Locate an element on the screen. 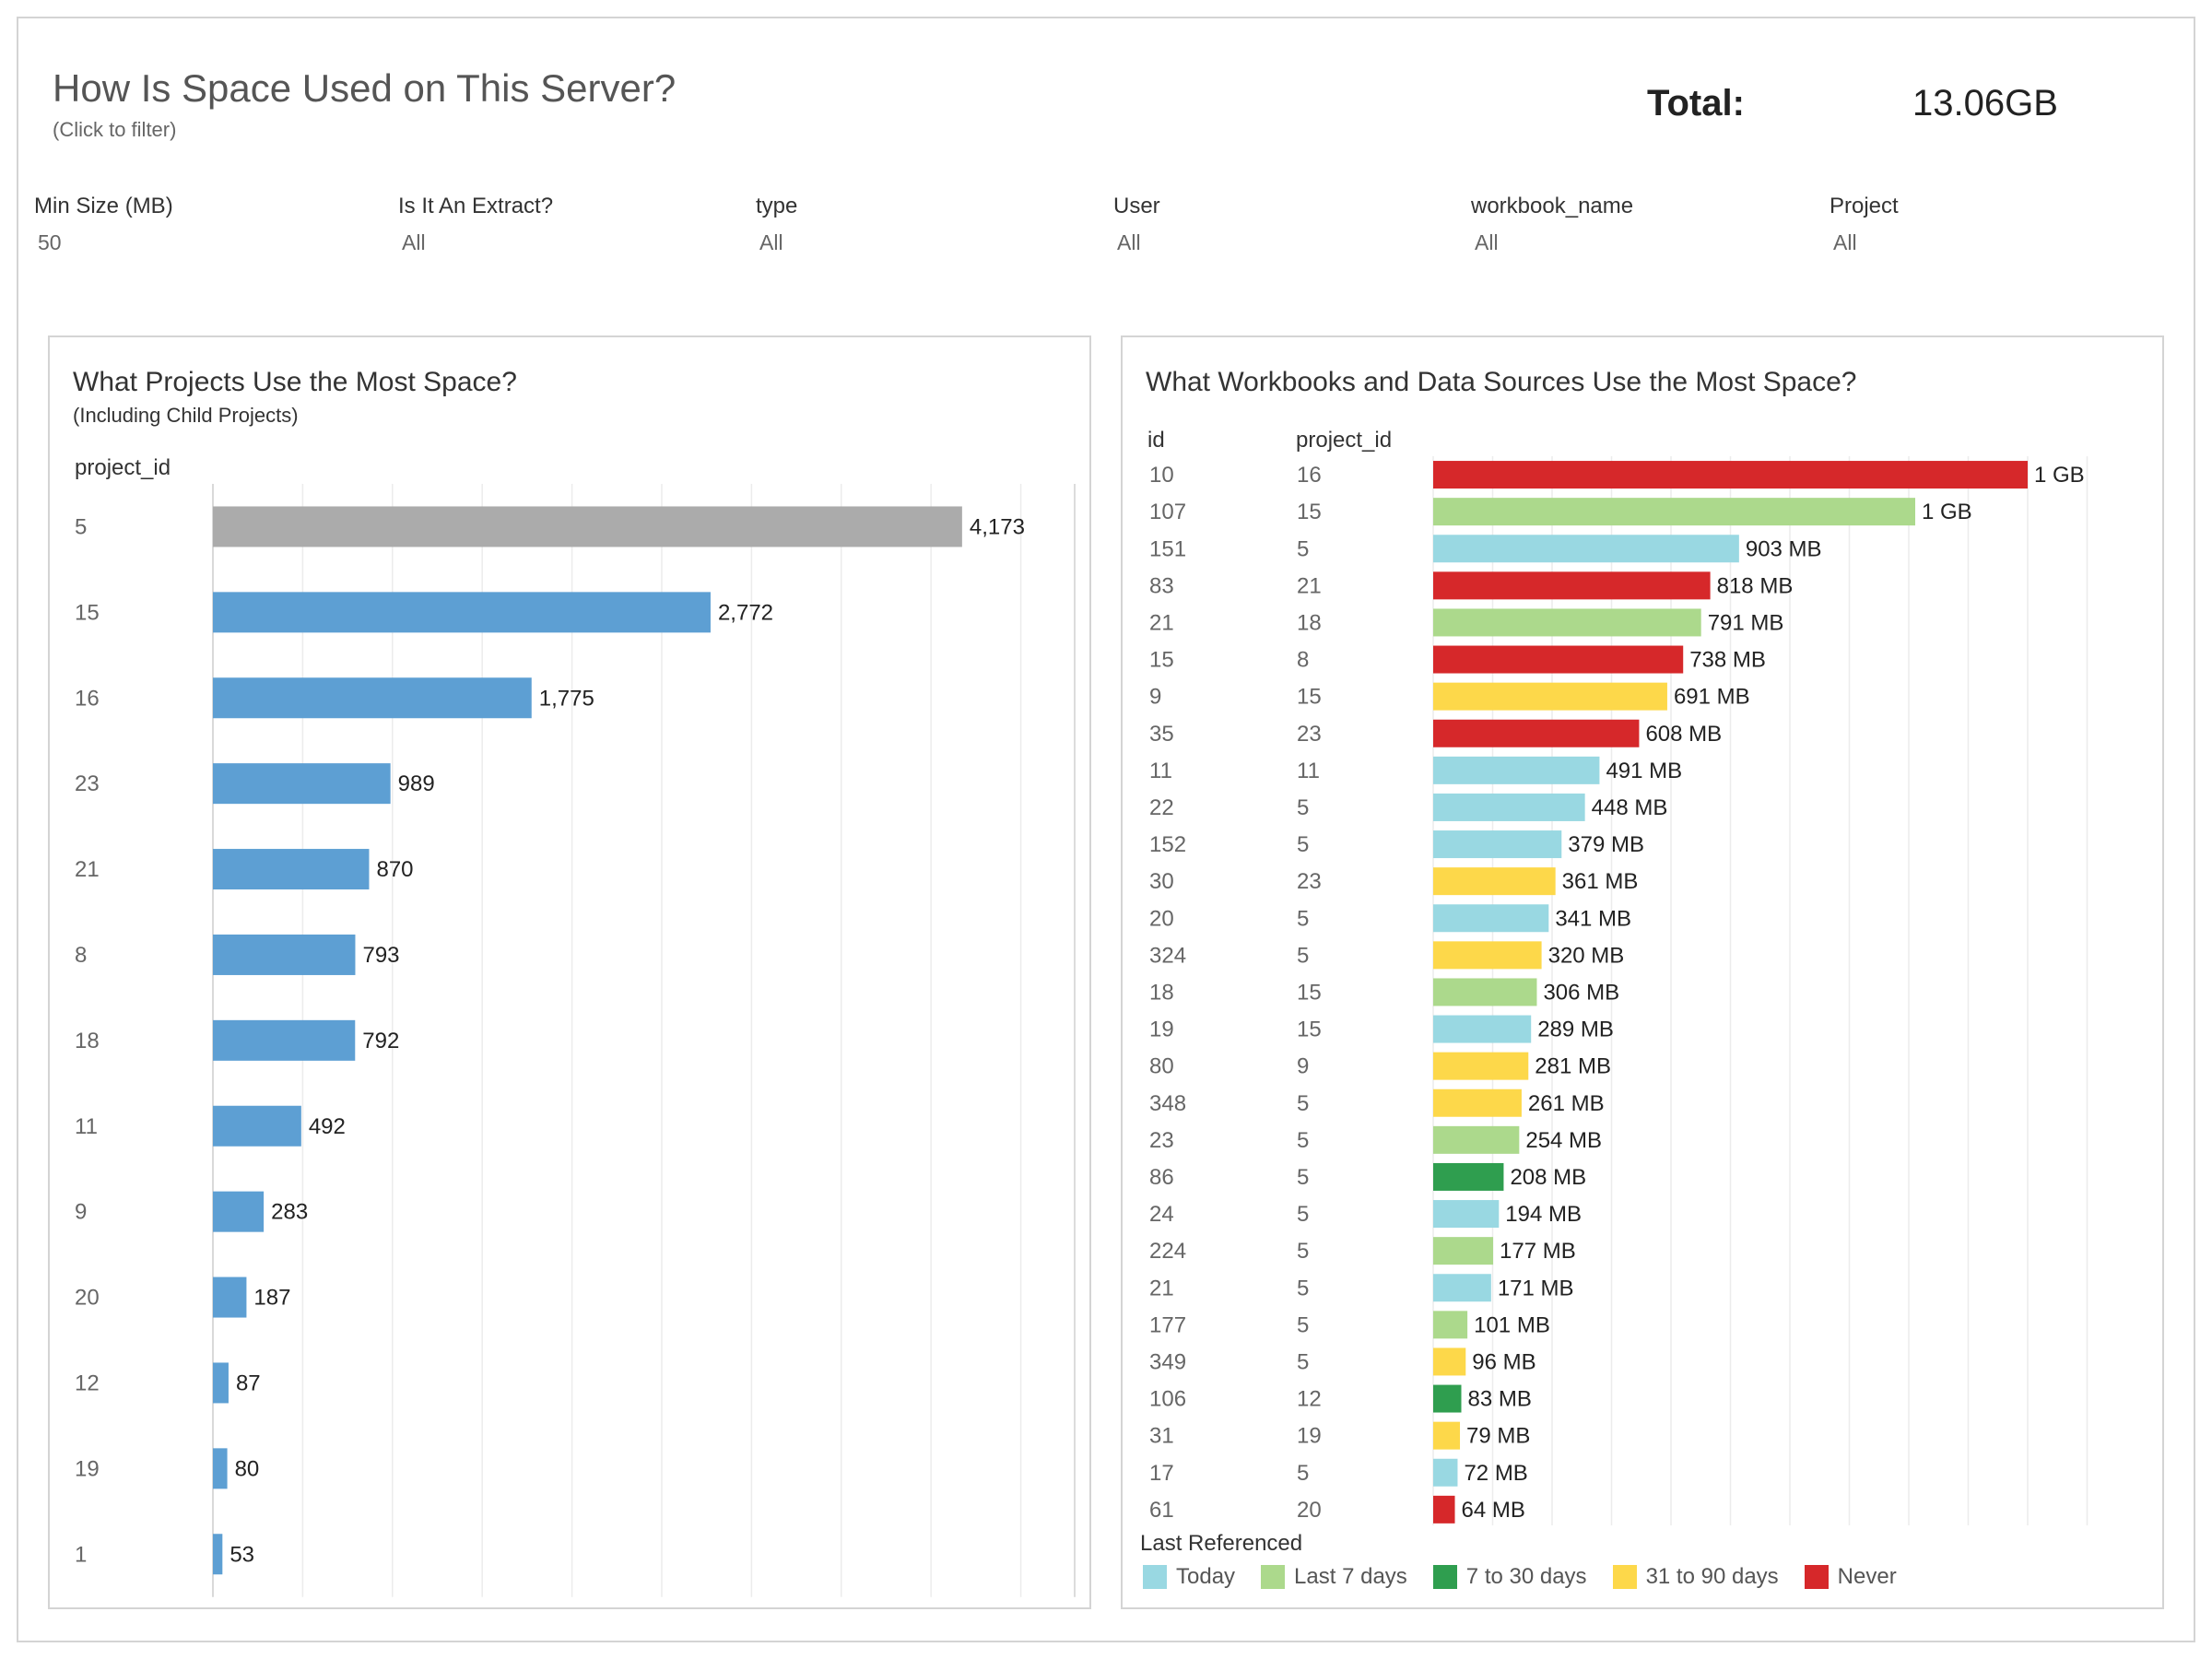  row-id: 30 is located at coordinates (1161, 881).